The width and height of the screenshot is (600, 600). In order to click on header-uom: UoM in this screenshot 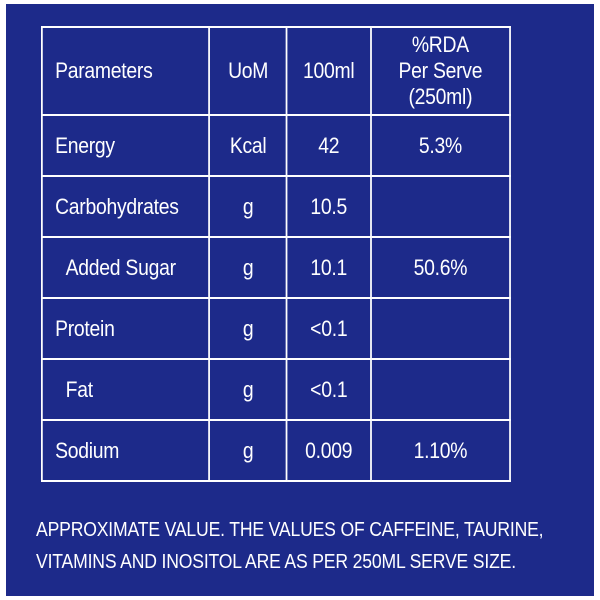, I will do `click(248, 71)`.